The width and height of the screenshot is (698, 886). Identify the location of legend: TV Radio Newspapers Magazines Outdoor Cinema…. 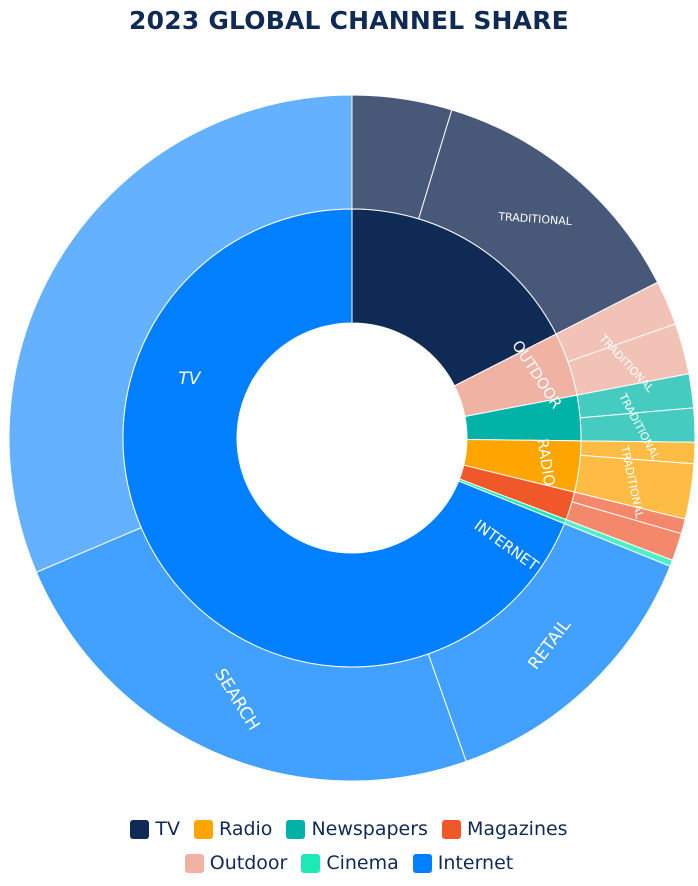
(349, 852).